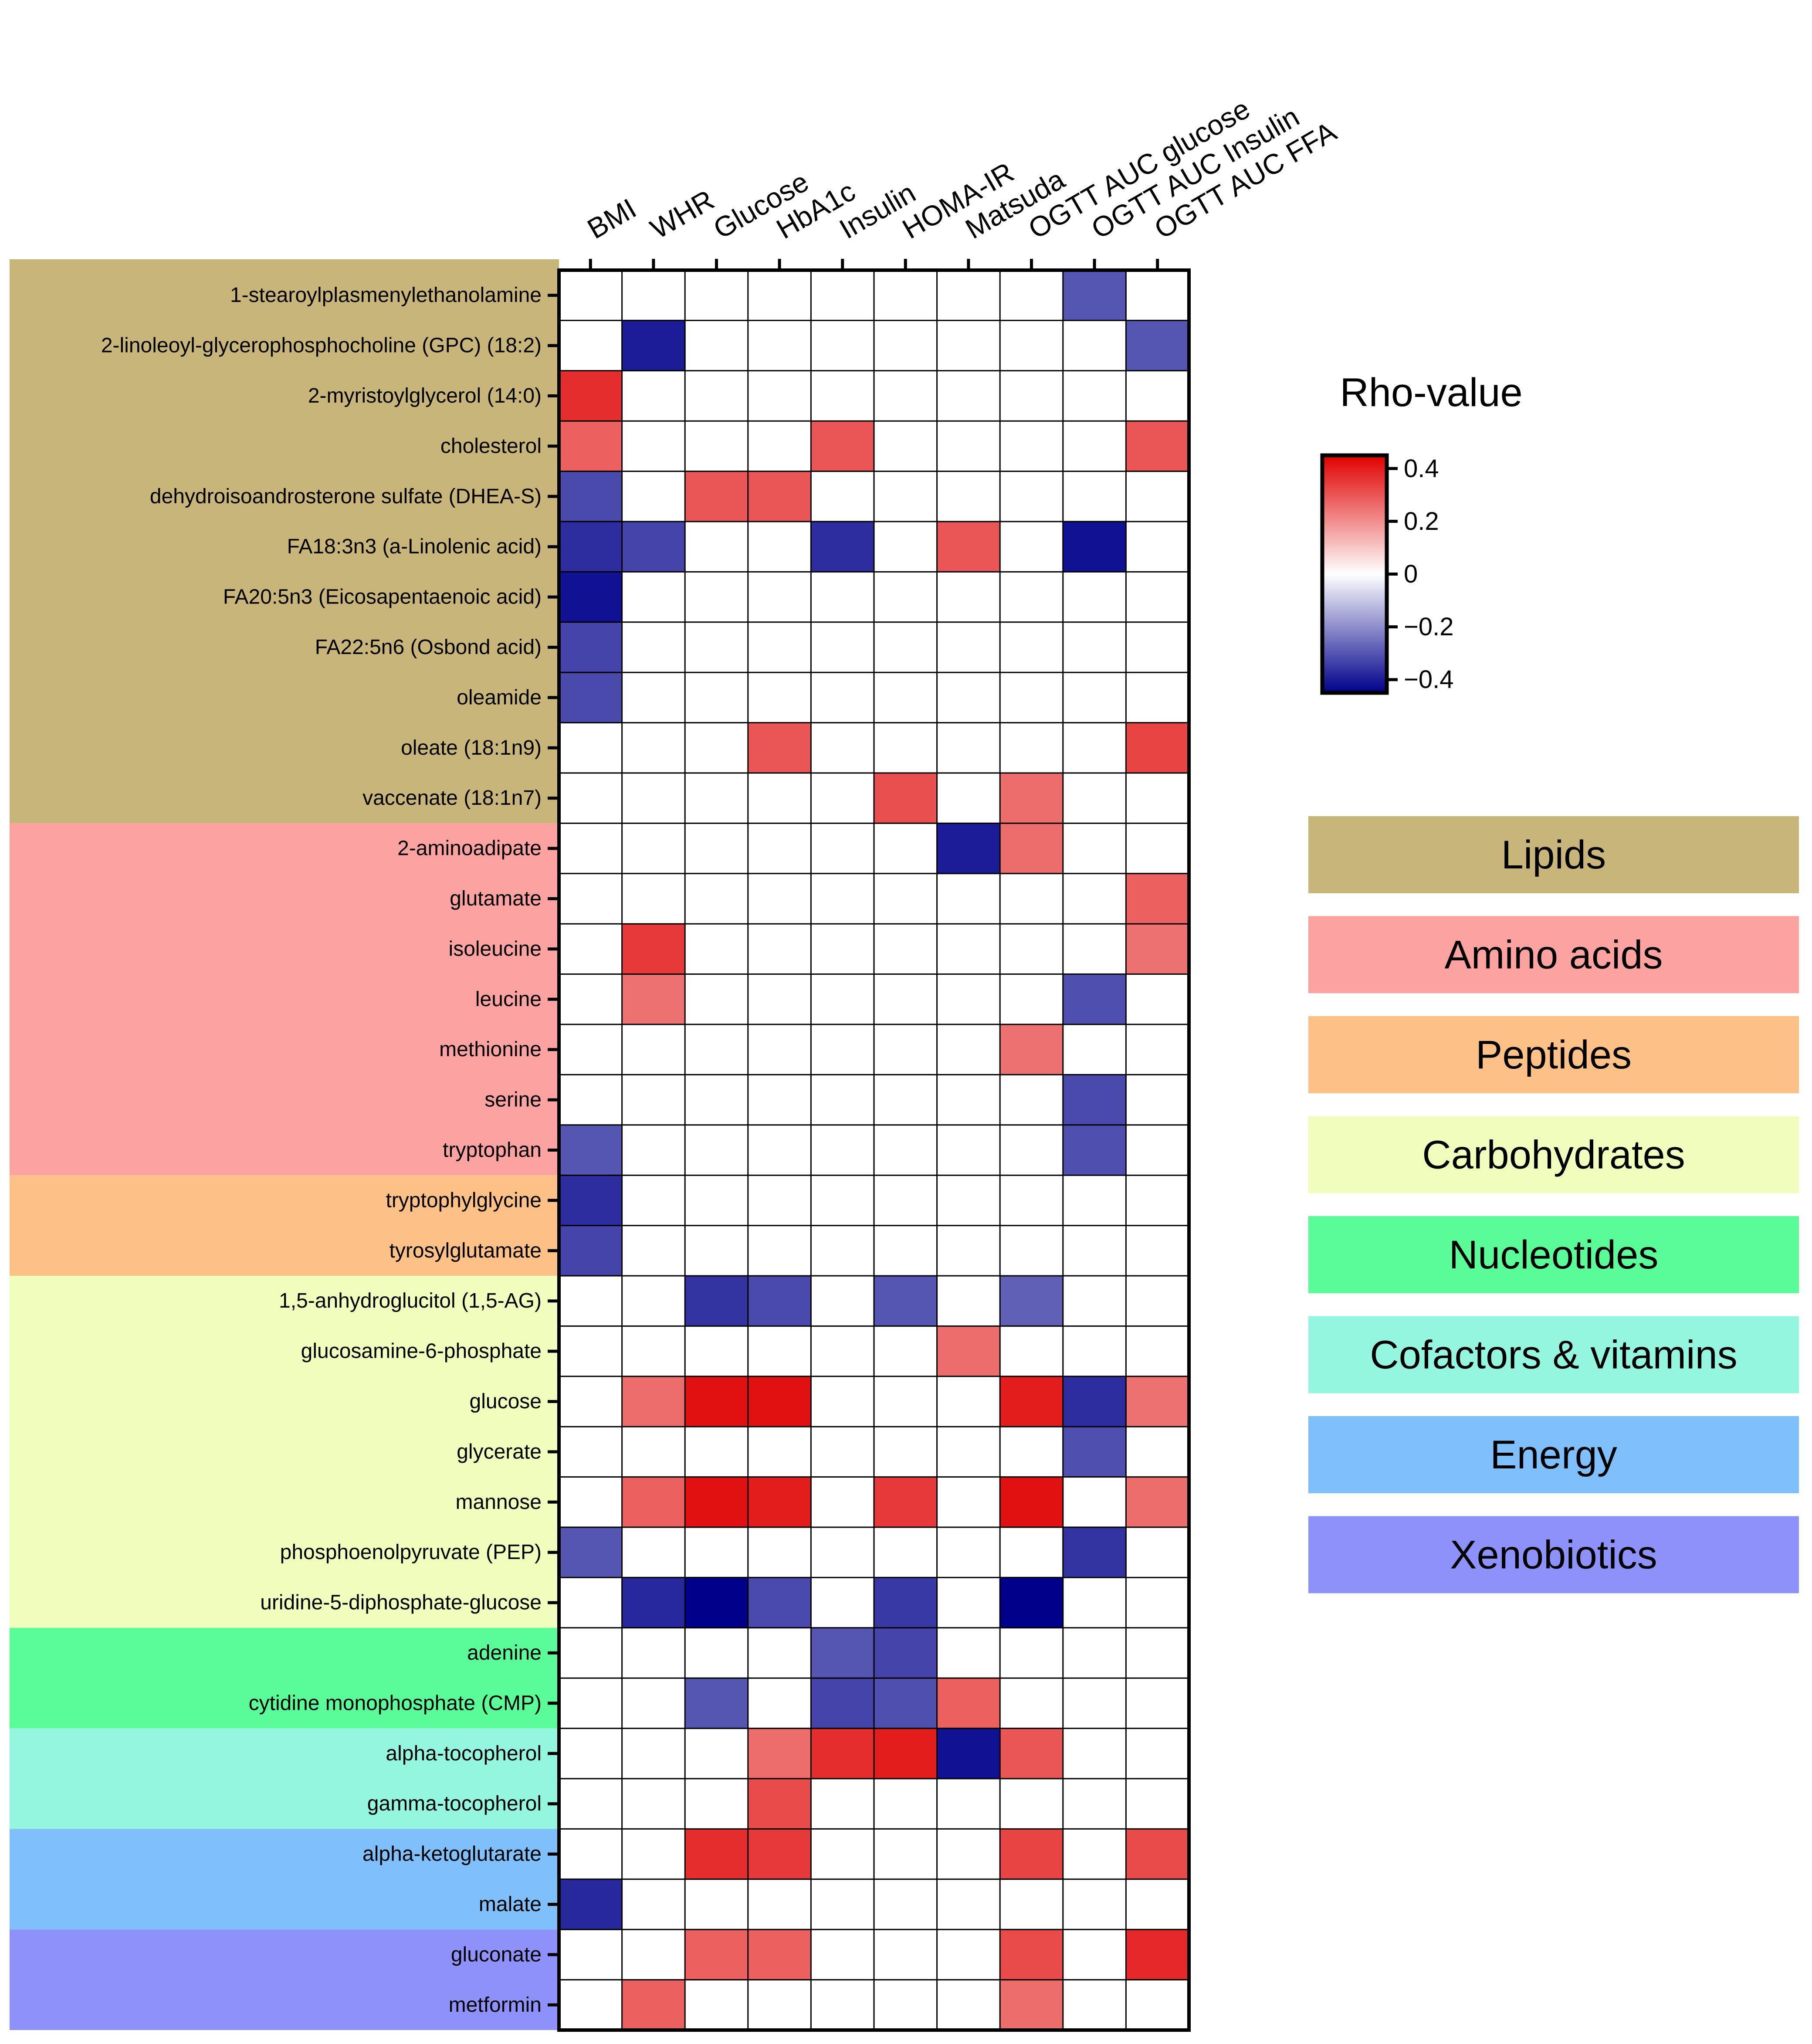 This screenshot has width=1812, height=2044. What do you see at coordinates (464, 1753) in the screenshot?
I see `row-label: alpha-tocopherol` at bounding box center [464, 1753].